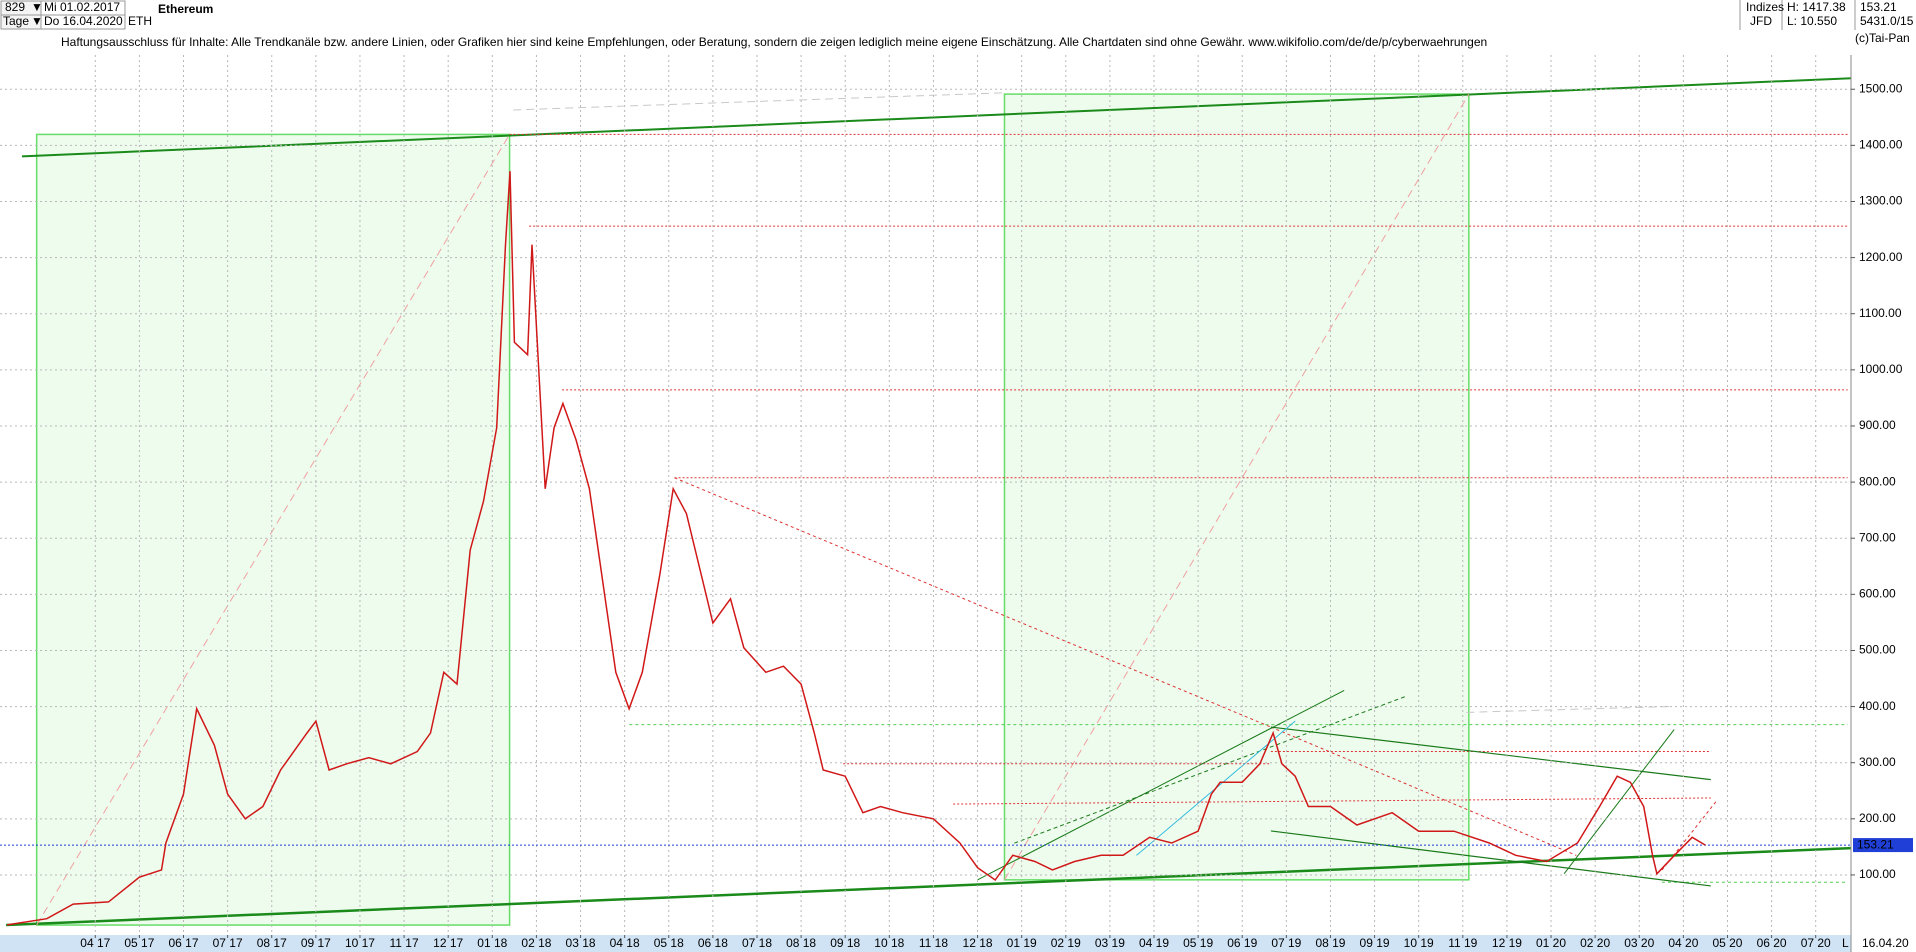 The image size is (1916, 952). What do you see at coordinates (82, 7) in the screenshot?
I see `start-date: Mi 01.02.2017` at bounding box center [82, 7].